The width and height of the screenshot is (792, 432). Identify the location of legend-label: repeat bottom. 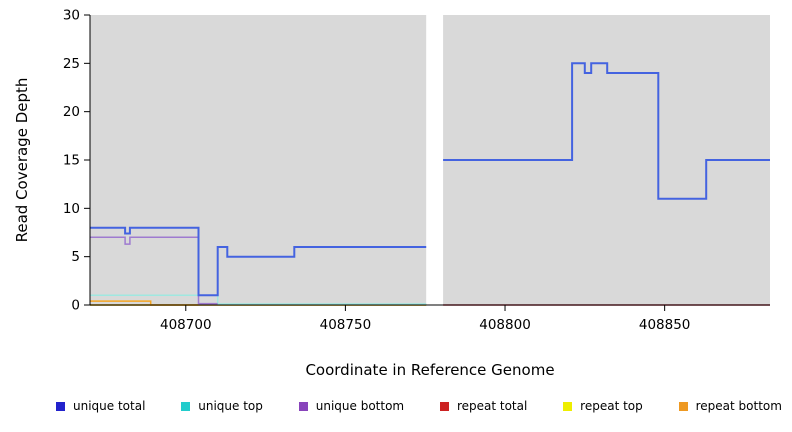
(738, 406).